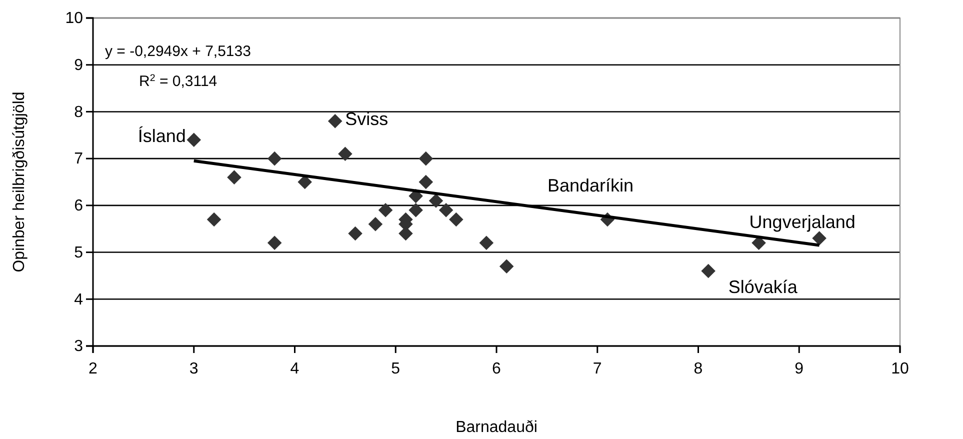 The image size is (963, 439). What do you see at coordinates (19, 182) in the screenshot?
I see `y-axis-title: Opinber heilbrigðisútgjöld` at bounding box center [19, 182].